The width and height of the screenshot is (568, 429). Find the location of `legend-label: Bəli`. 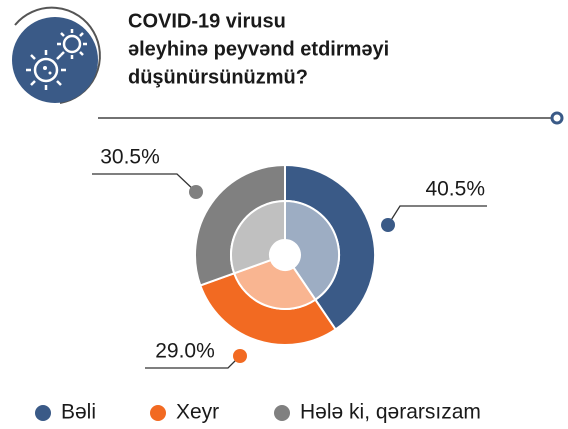

legend-label: Bəli is located at coordinates (78, 412).